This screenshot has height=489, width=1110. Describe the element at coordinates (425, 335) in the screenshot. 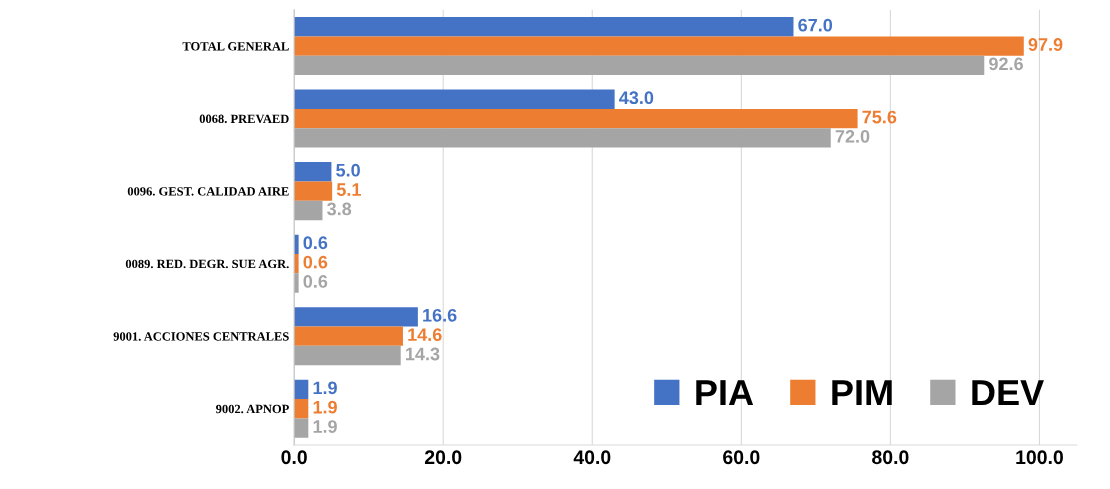

I see `data-label: 14.6` at that location.